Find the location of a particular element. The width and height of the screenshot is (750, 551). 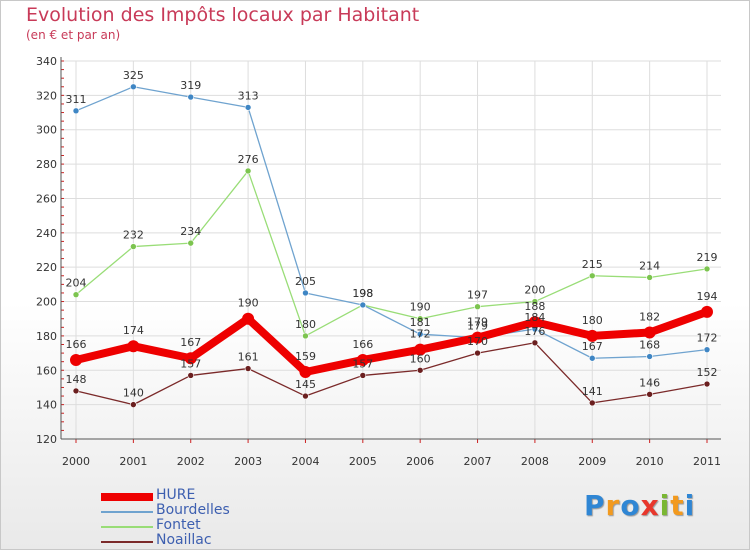

point-noaillac-2002 is located at coordinates (191, 375).